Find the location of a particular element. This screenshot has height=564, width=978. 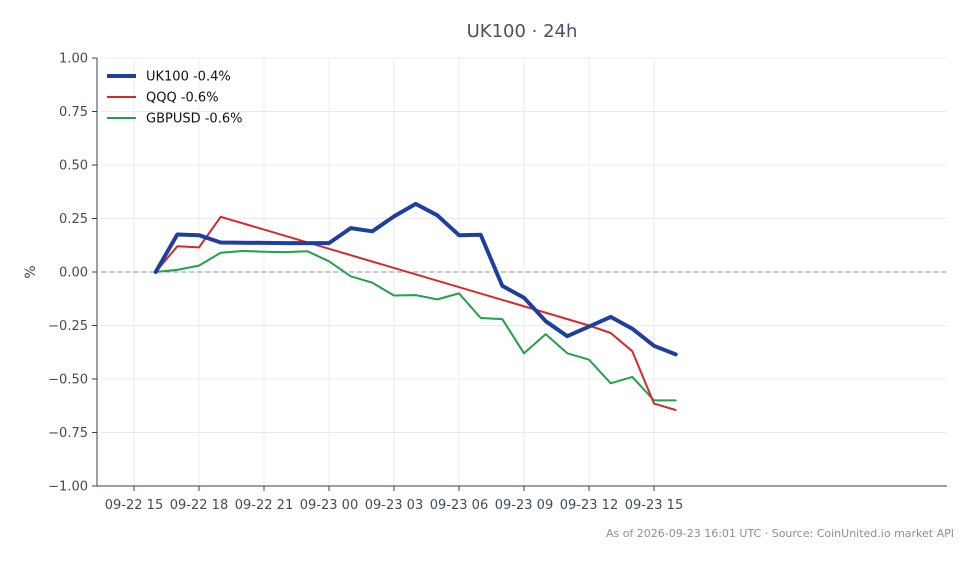

chart-title: UK100 · 24h is located at coordinates (522, 31).